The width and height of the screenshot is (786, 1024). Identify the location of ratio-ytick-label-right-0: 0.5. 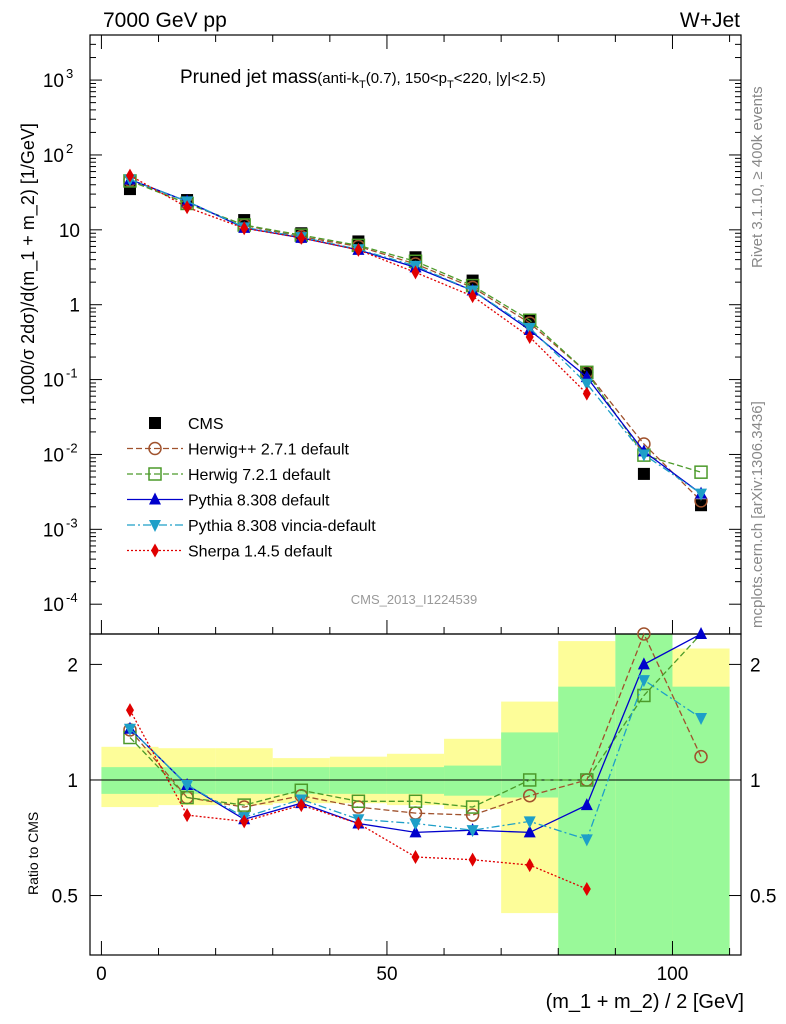
(763, 897).